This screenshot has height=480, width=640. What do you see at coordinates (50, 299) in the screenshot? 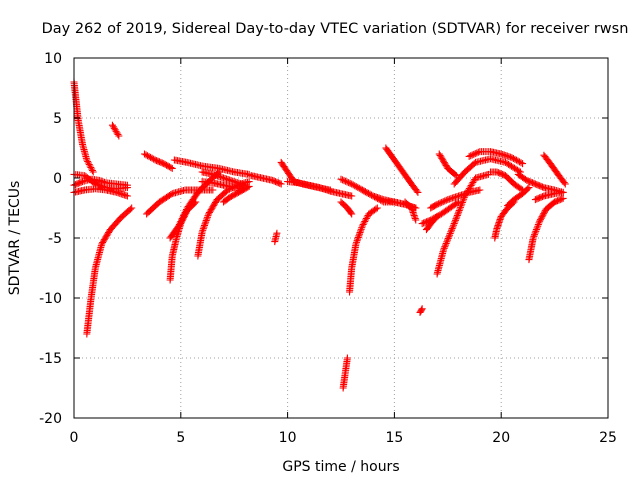
I see `y-tick-label: -10` at bounding box center [50, 299].